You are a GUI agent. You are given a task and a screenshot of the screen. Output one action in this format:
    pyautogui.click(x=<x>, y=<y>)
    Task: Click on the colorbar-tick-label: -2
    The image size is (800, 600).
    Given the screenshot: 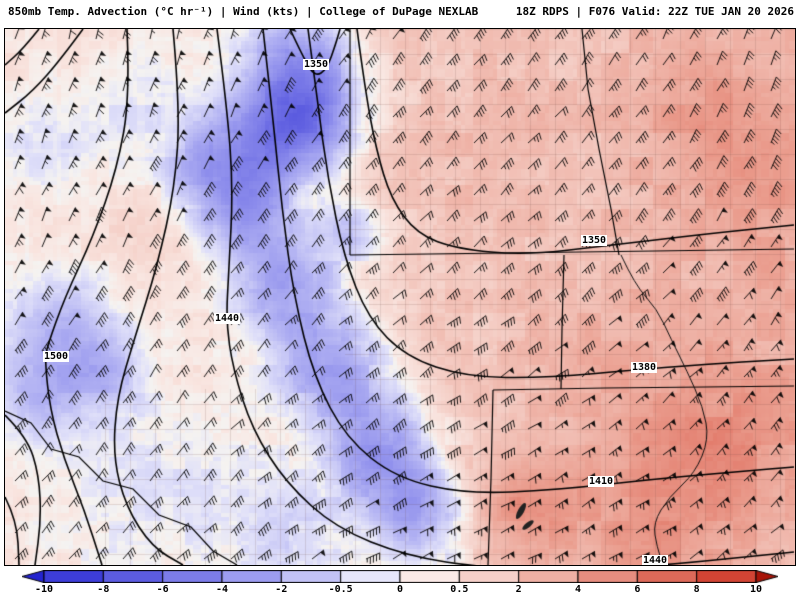 What is the action you would take?
    pyautogui.click(x=281, y=589)
    